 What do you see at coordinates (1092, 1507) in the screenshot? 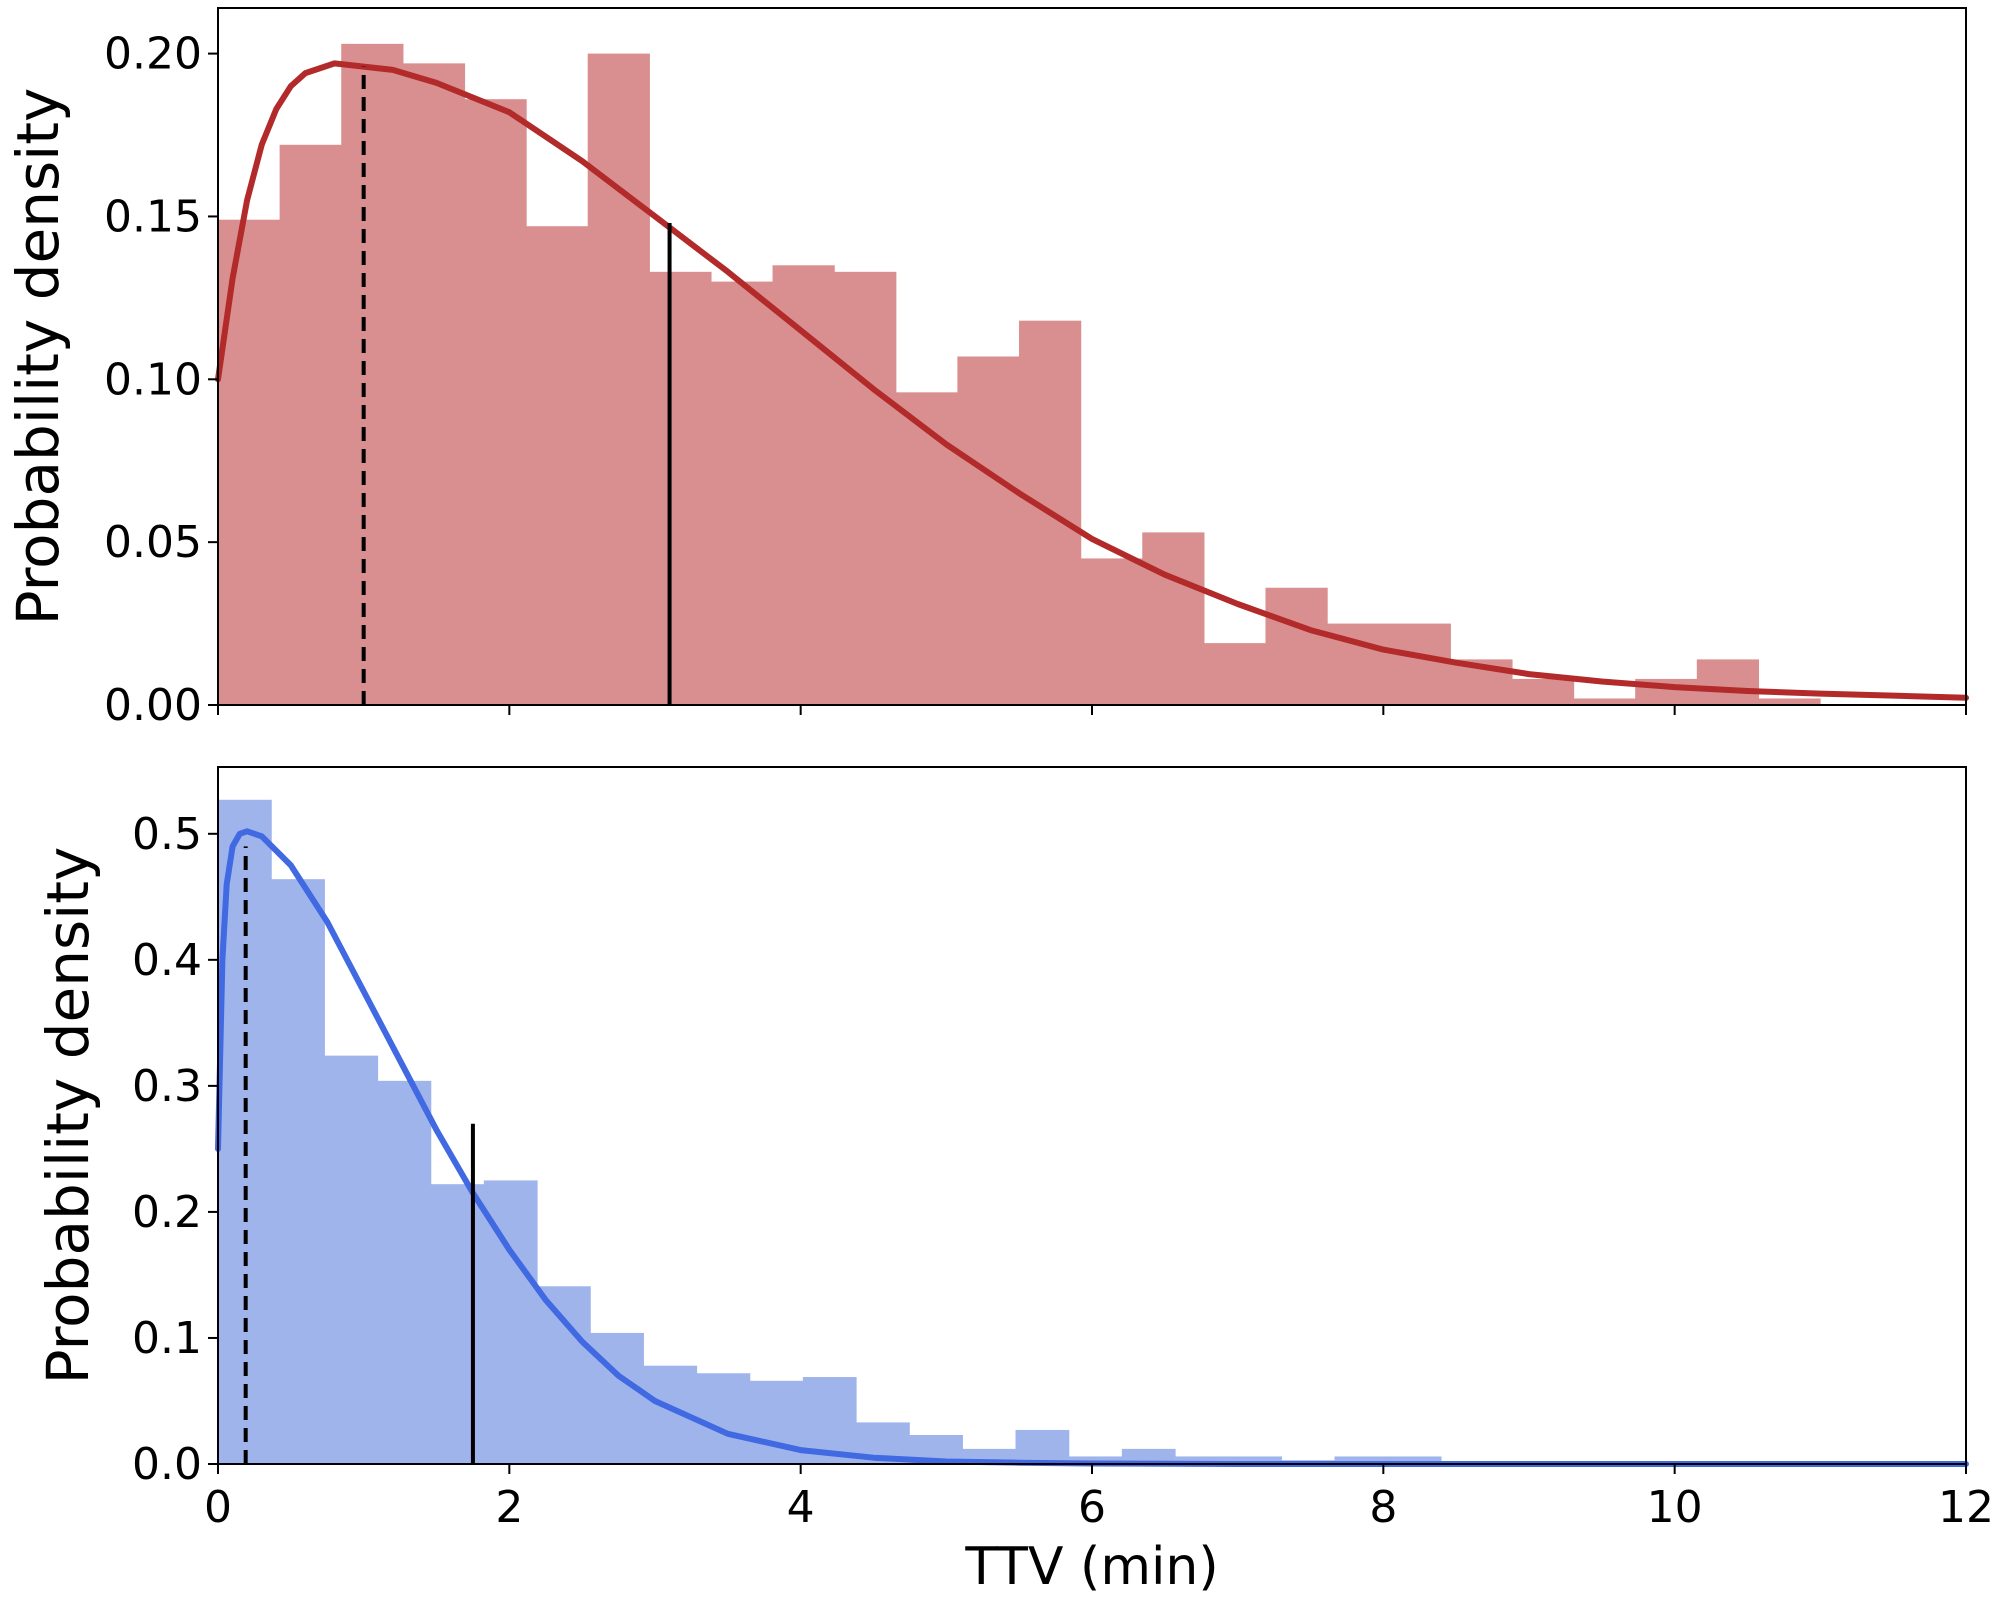
I see `bottom-x-tick-label: 6` at bounding box center [1092, 1507].